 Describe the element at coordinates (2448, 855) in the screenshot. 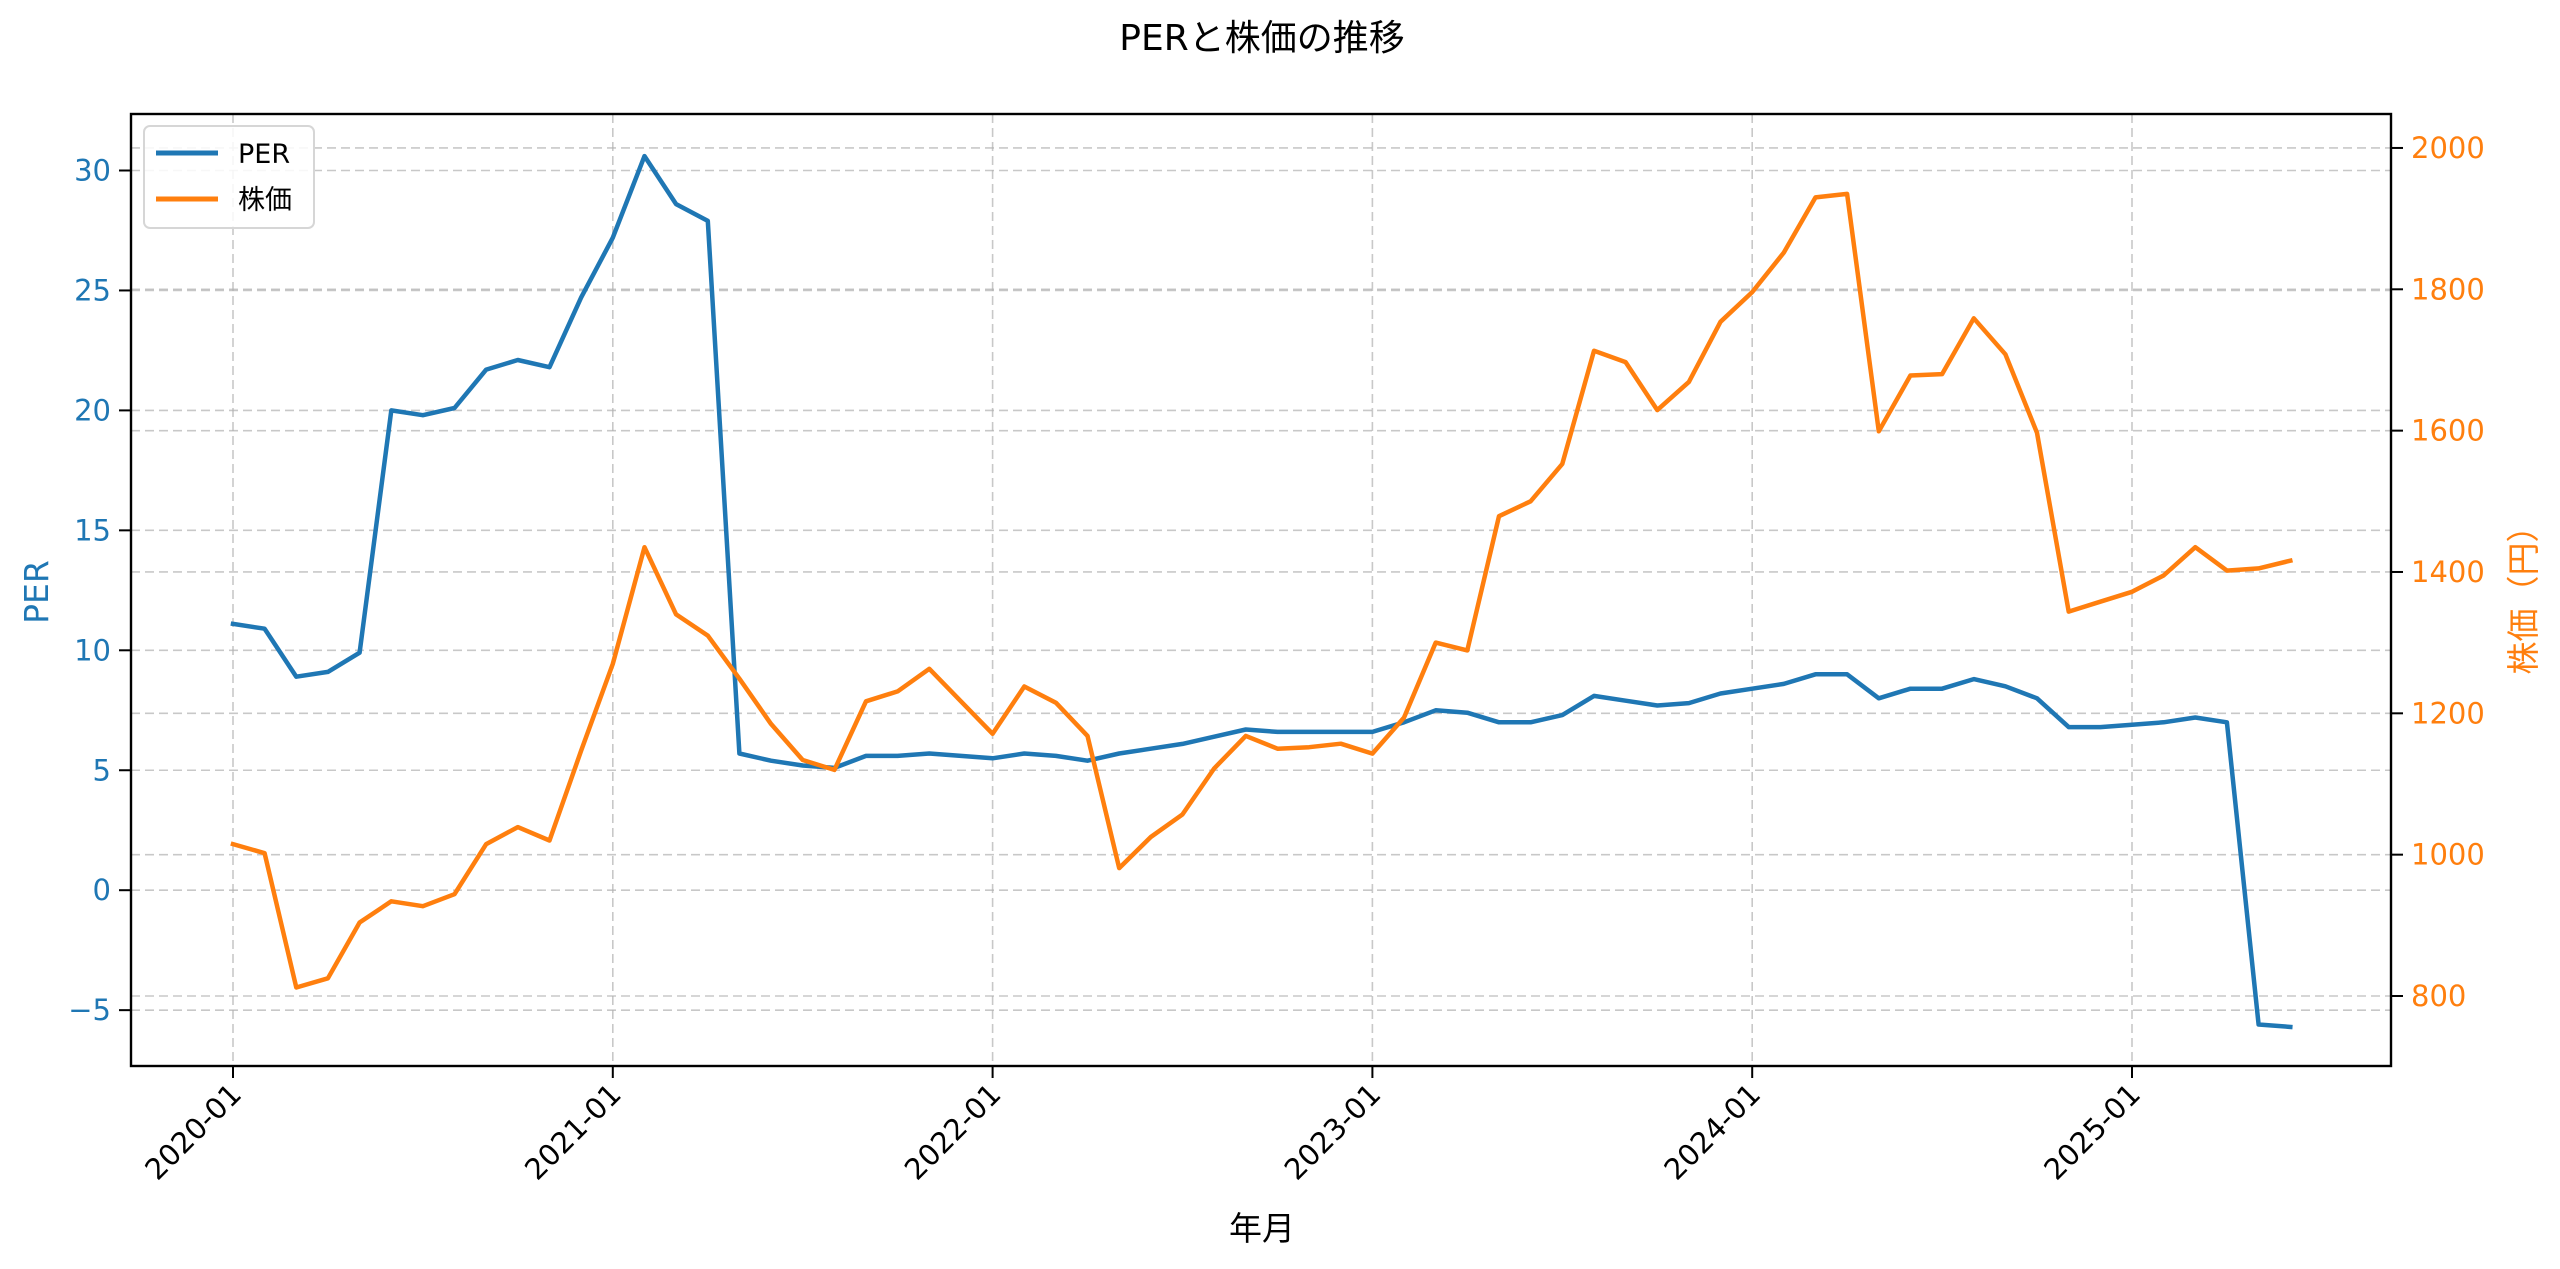

I see `right-tick-label: 1000` at that location.